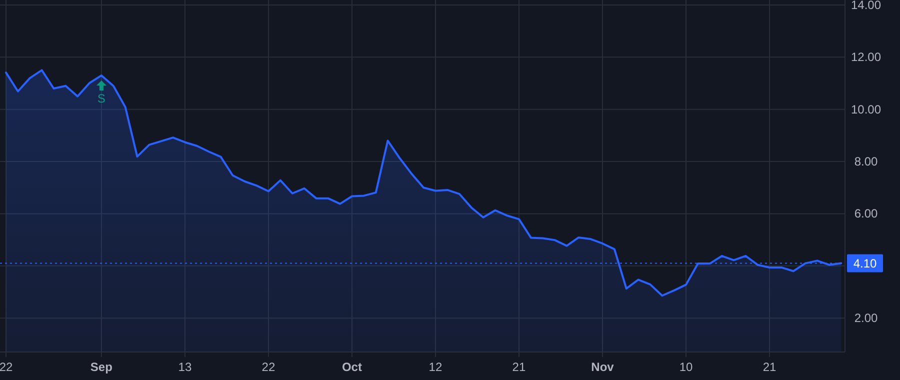  What do you see at coordinates (185, 367) in the screenshot?
I see `x-tick-label: 13` at bounding box center [185, 367].